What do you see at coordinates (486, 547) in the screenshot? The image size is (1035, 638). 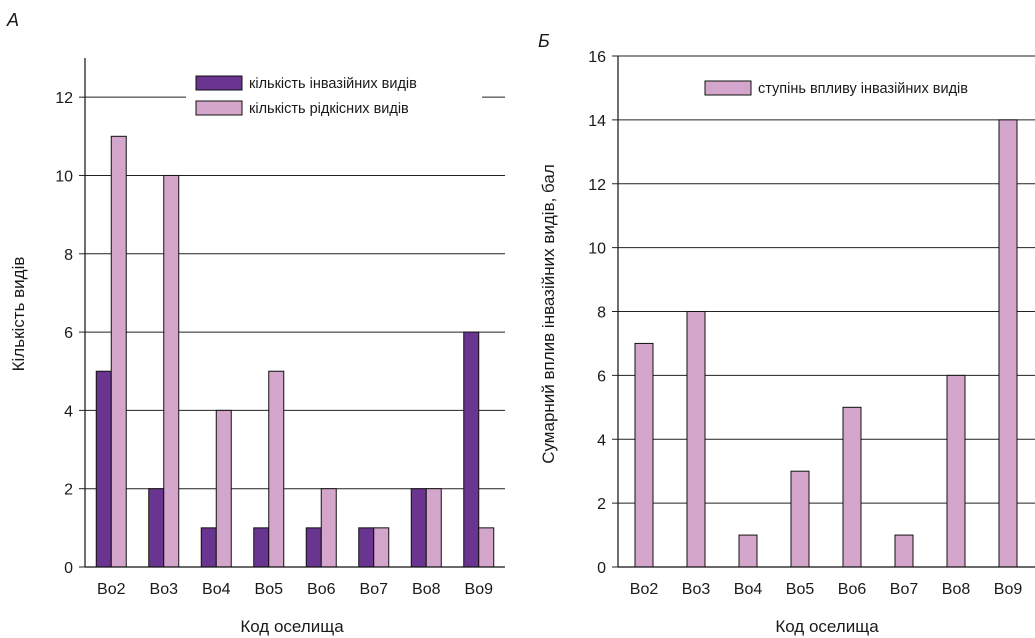 I see `bar-bo9-series-2-a` at bounding box center [486, 547].